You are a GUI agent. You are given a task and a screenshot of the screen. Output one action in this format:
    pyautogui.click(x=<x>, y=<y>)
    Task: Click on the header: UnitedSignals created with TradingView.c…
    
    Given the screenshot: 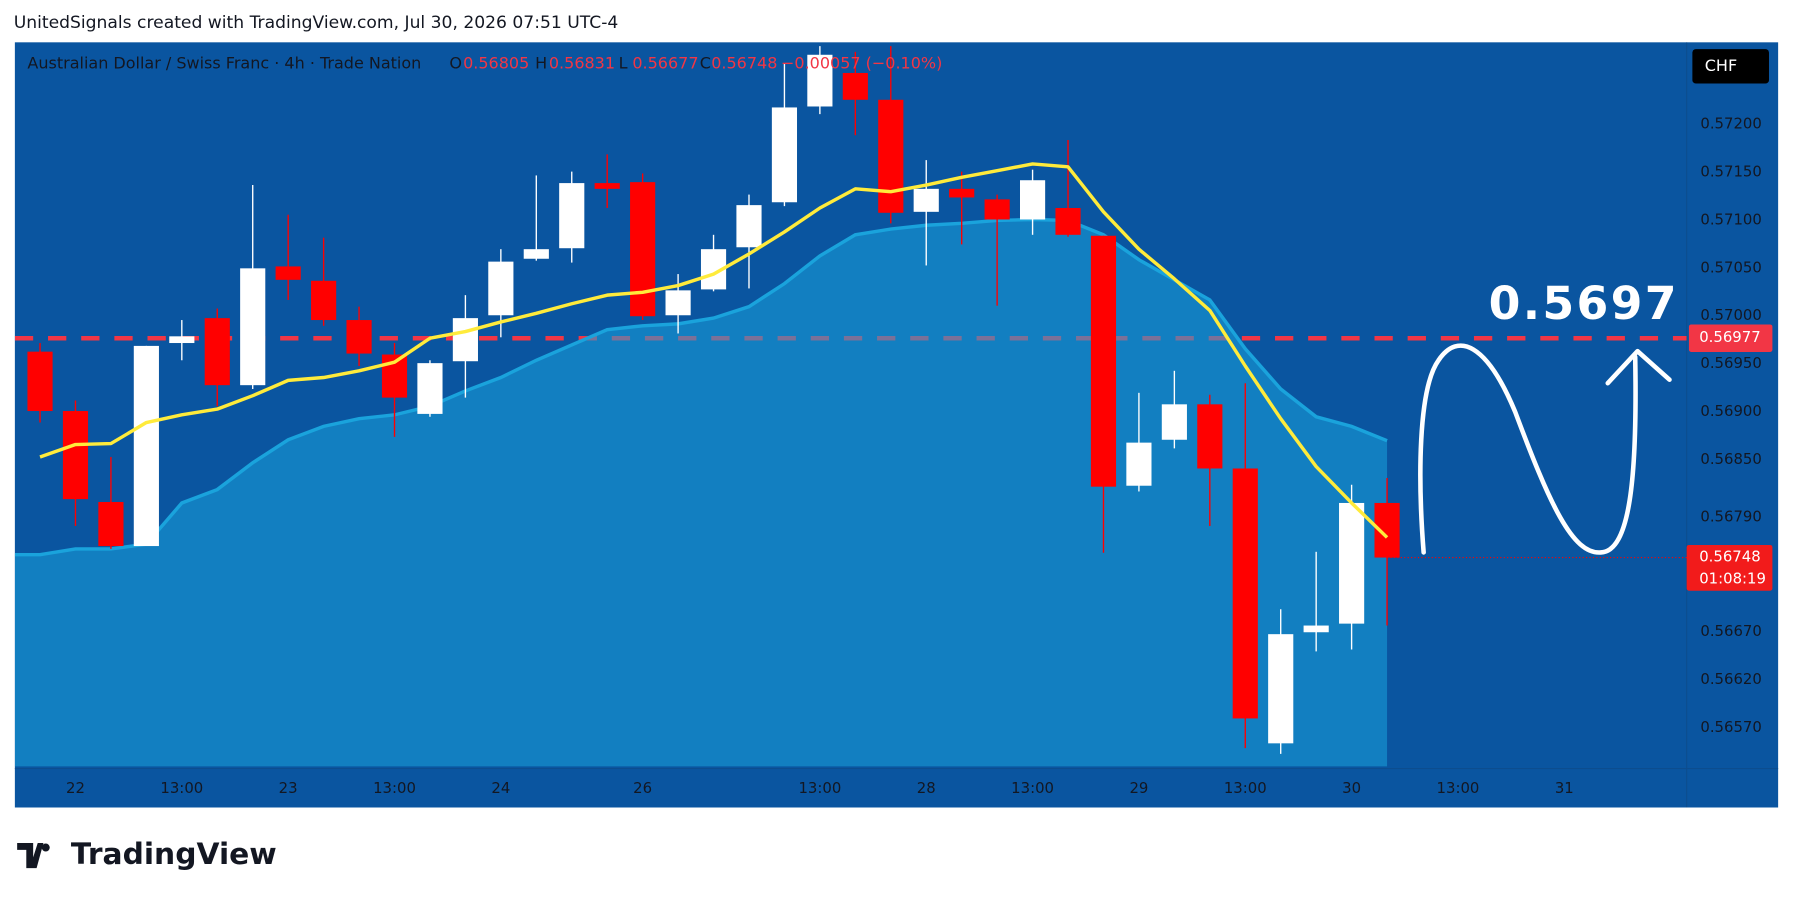 What is the action you would take?
    pyautogui.click(x=316, y=23)
    